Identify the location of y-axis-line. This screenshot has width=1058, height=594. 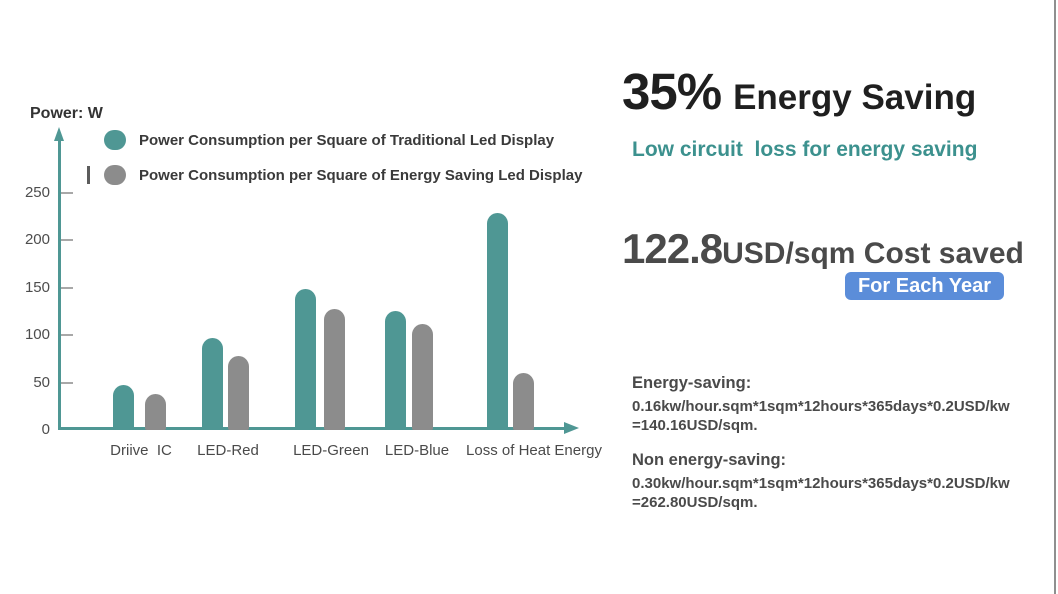
(59, 284).